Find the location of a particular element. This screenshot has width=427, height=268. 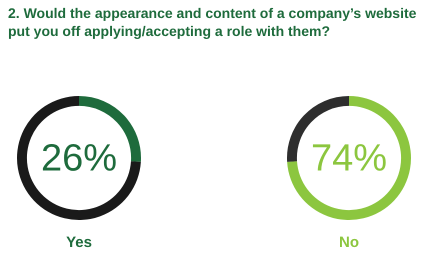

text: No is located at coordinates (349, 242).